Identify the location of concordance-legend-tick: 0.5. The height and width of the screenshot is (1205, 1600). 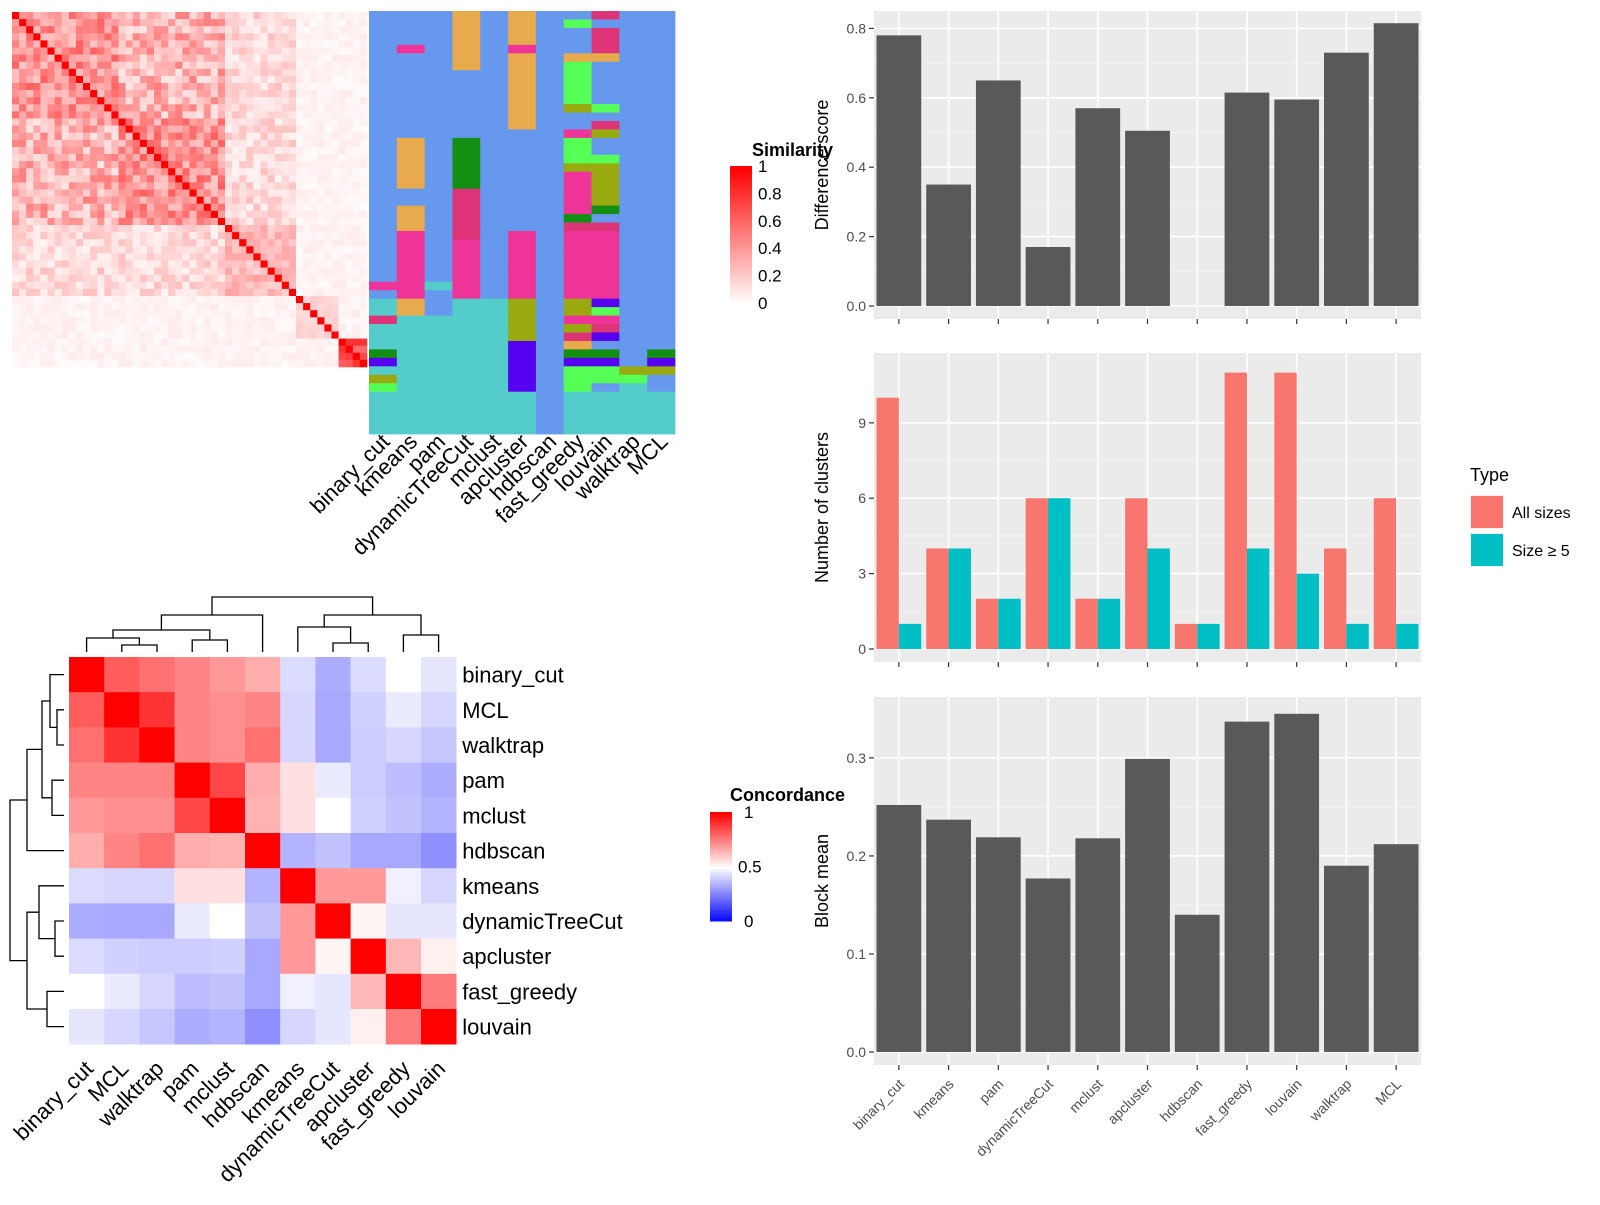
(750, 867).